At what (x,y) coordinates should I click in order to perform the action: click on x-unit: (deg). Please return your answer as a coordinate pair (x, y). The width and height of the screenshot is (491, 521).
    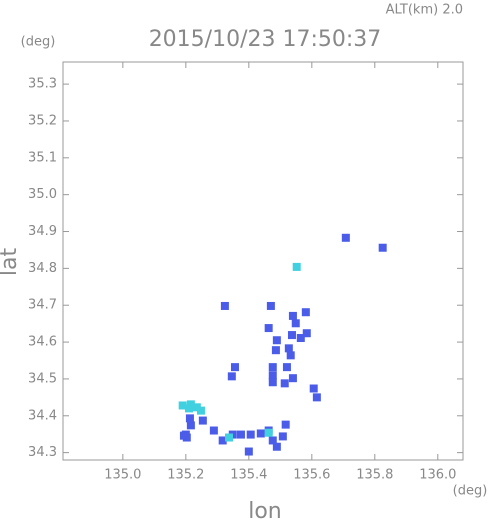
    Looking at the image, I should click on (470, 491).